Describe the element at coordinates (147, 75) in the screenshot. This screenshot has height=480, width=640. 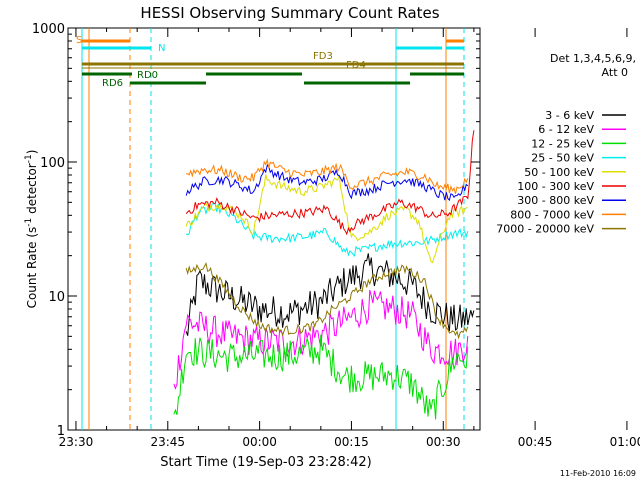
I see `rd0-flag-label: RD0` at that location.